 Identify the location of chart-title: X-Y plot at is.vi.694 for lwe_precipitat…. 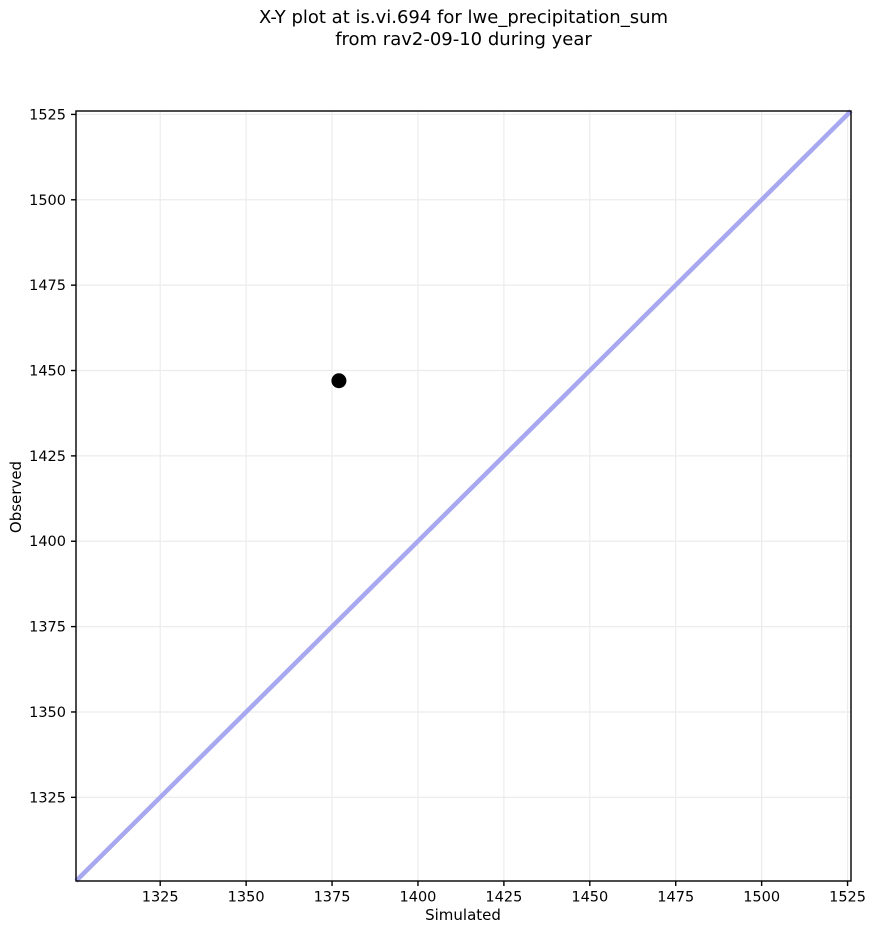
(463, 29).